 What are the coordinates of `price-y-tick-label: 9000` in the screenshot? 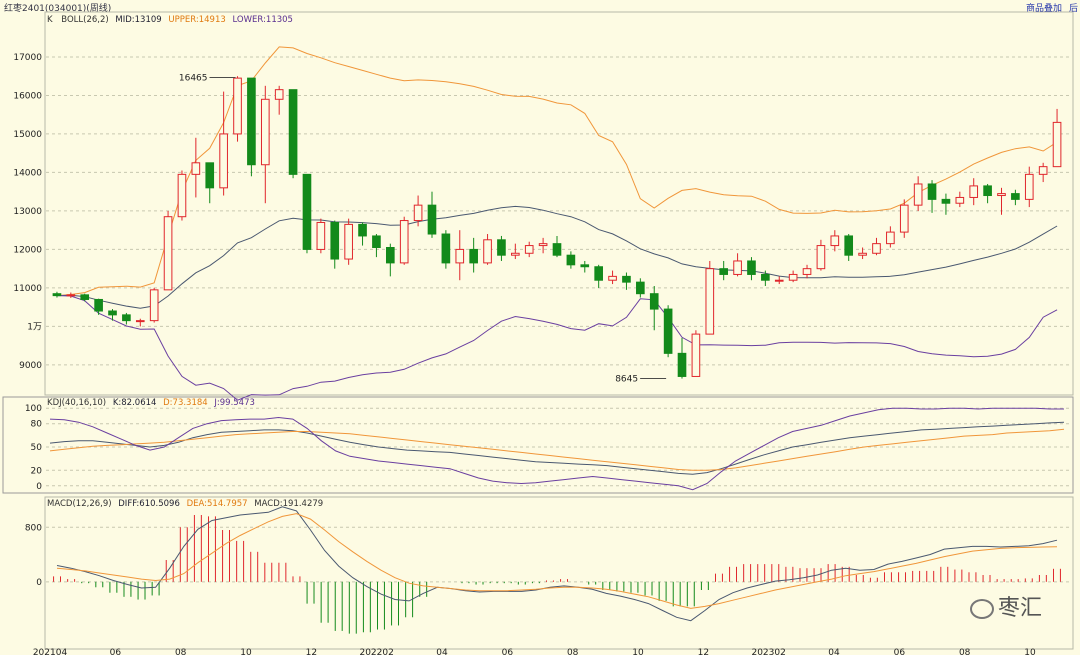 It's located at (30, 366).